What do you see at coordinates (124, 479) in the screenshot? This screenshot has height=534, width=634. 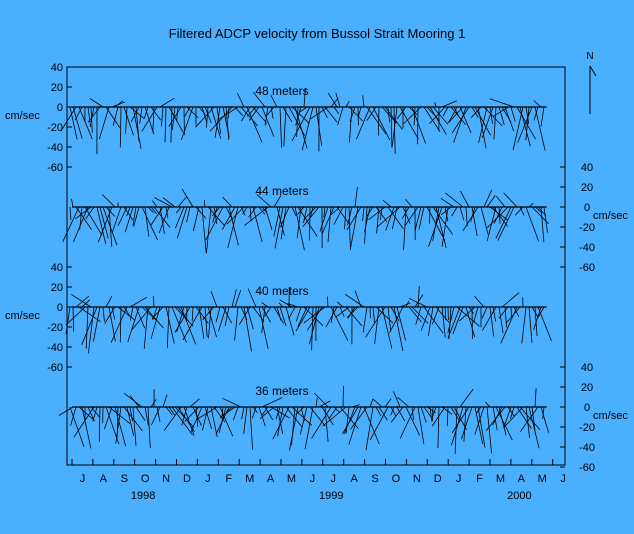 I see `month-label: S` at bounding box center [124, 479].